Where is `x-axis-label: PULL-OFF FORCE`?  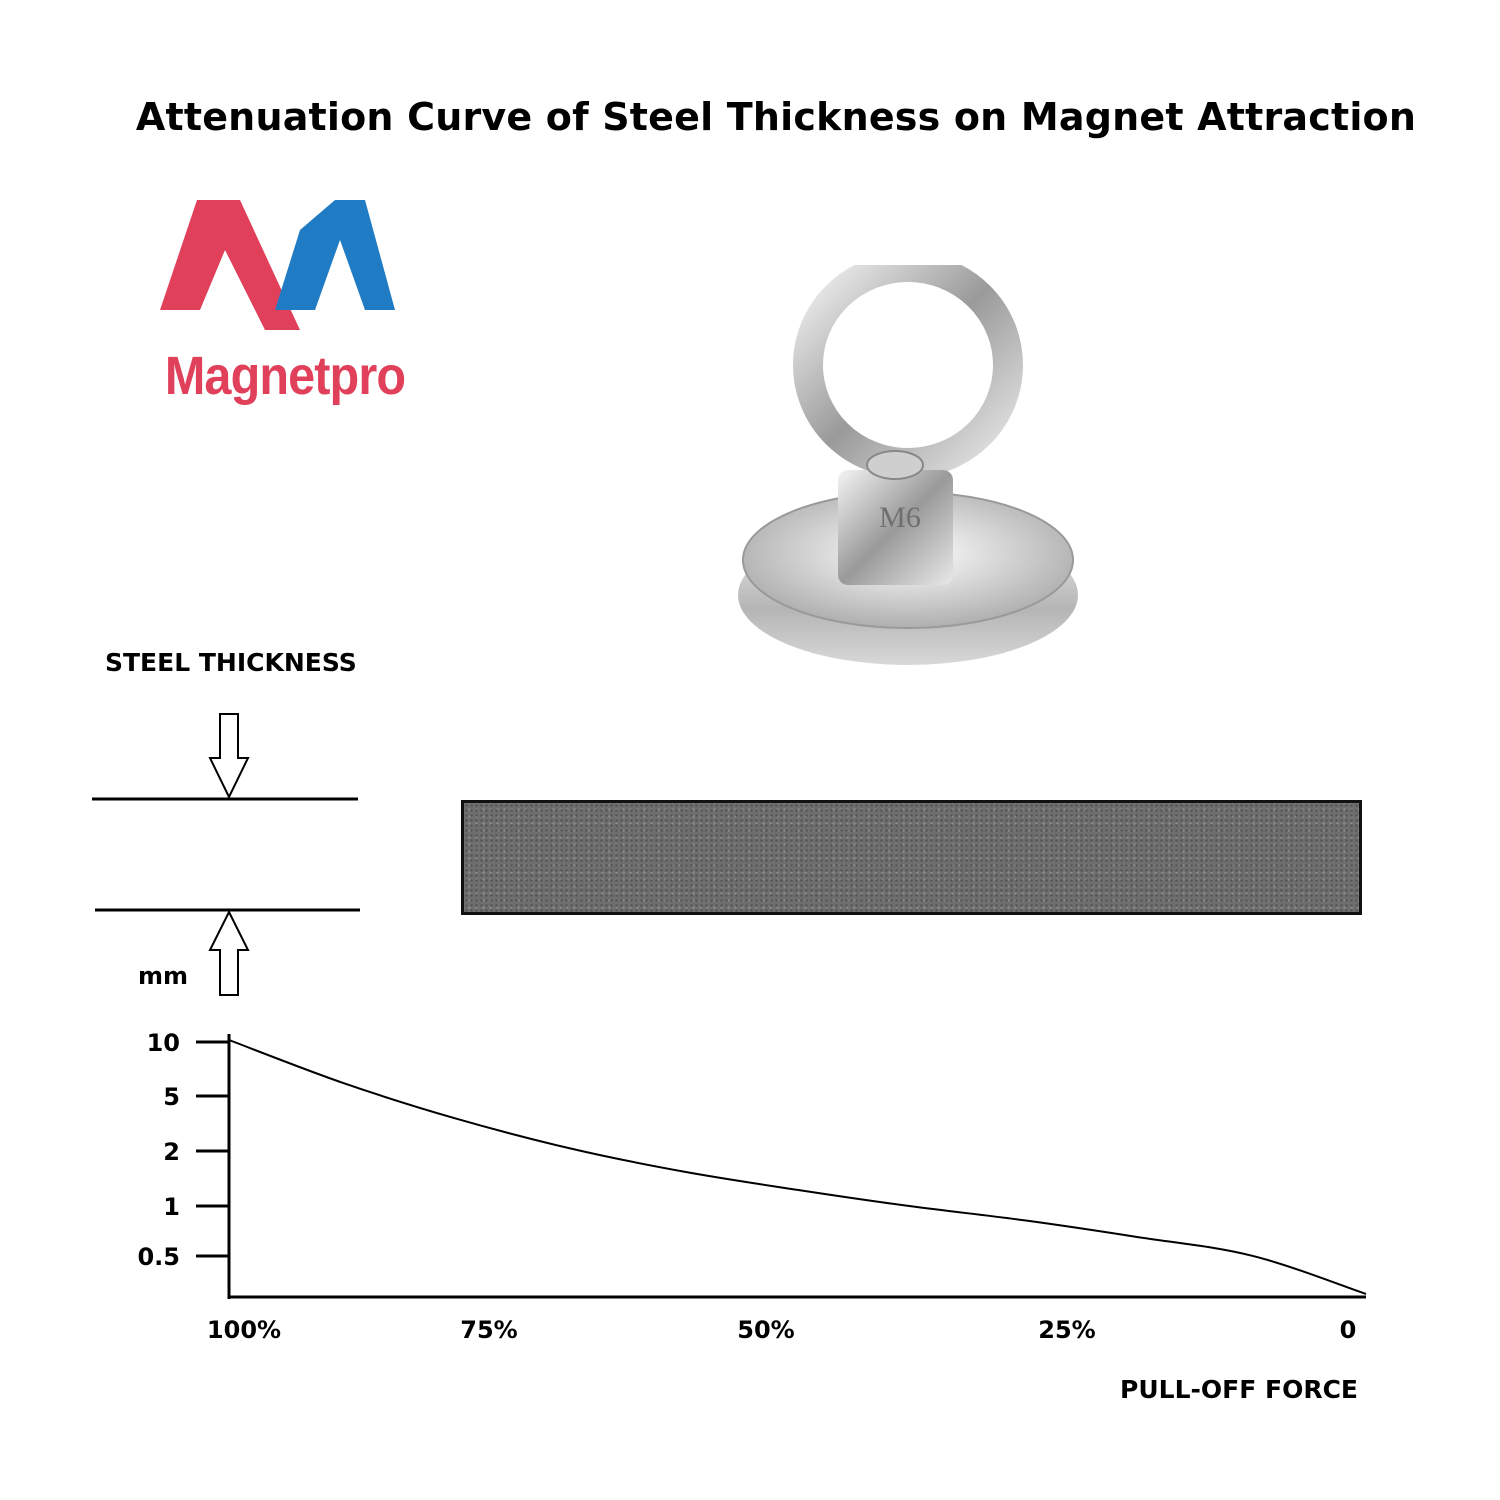
x-axis-label: PULL-OFF FORCE is located at coordinates (1239, 1389).